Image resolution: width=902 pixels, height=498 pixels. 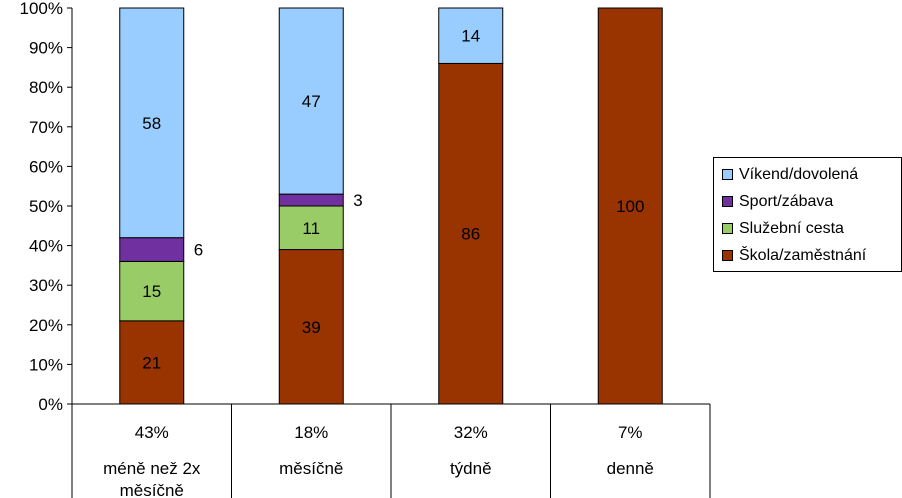 What do you see at coordinates (46, 48) in the screenshot?
I see `y-tick-label: 90%` at bounding box center [46, 48].